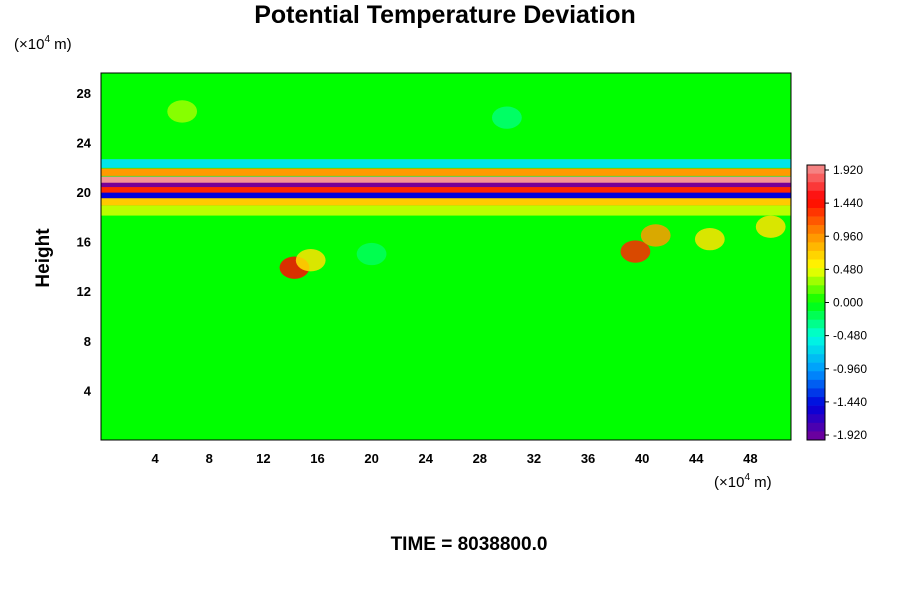  Describe the element at coordinates (445, 15) in the screenshot. I see `chart-title: Potential Temperature Deviation` at that location.